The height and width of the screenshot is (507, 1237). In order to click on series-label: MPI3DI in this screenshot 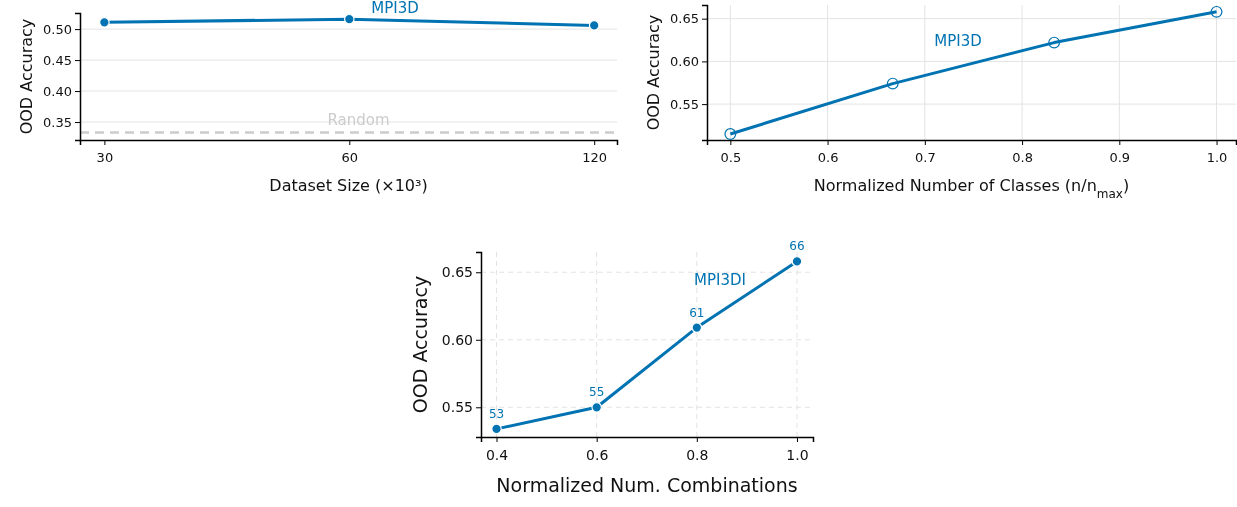, I will do `click(720, 280)`.